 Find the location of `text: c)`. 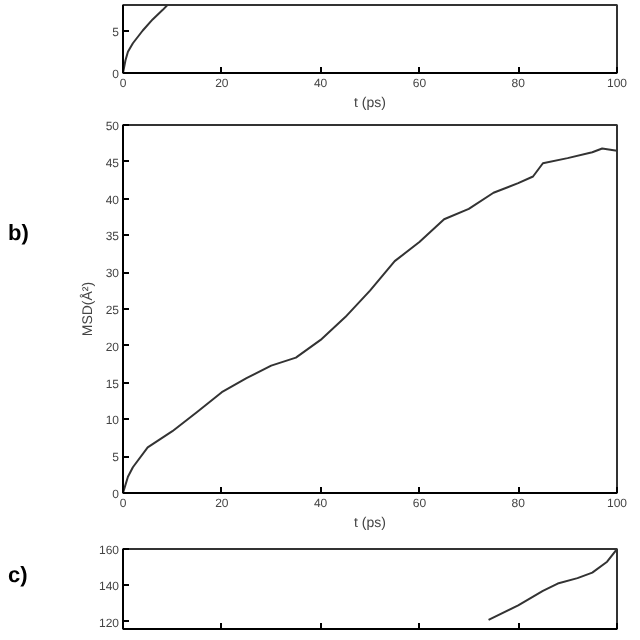

text: c) is located at coordinates (18, 577).